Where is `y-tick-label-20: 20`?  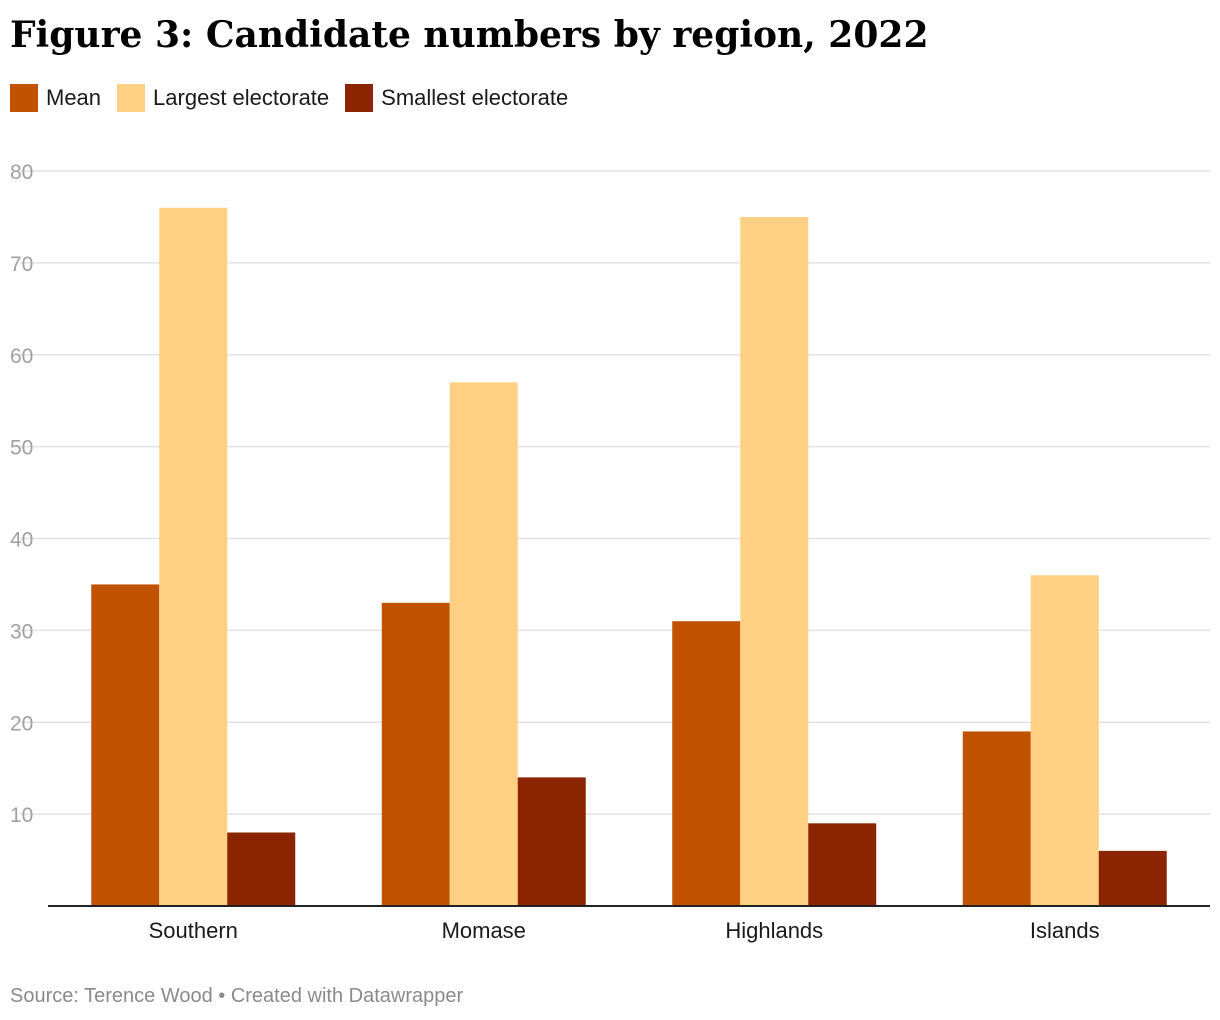 y-tick-label-20: 20 is located at coordinates (21, 723).